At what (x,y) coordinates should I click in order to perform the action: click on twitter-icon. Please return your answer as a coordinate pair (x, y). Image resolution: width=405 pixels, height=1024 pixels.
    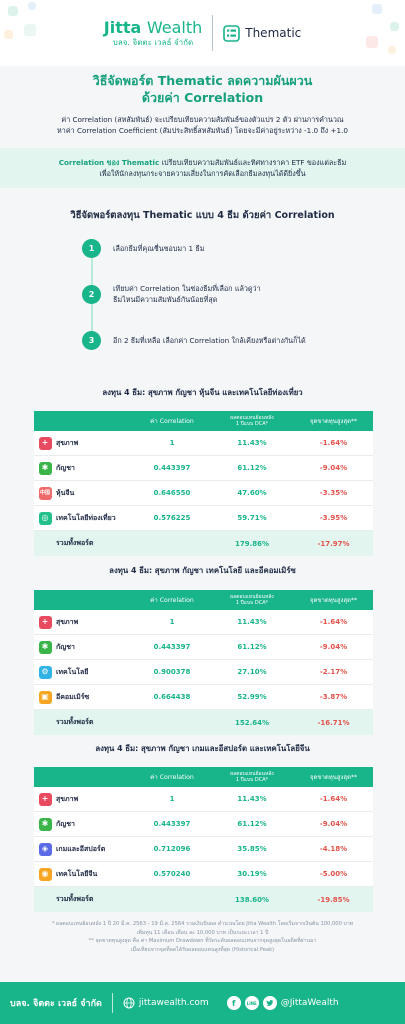
    Looking at the image, I should click on (269, 1003).